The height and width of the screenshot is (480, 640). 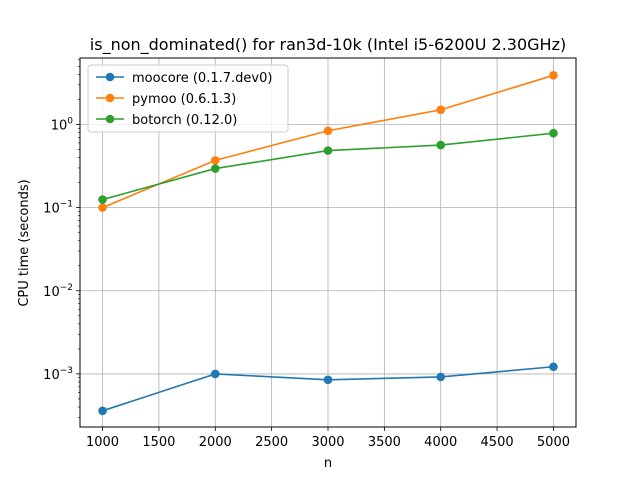 What do you see at coordinates (384, 442) in the screenshot?
I see `x-tick-label: 3500` at bounding box center [384, 442].